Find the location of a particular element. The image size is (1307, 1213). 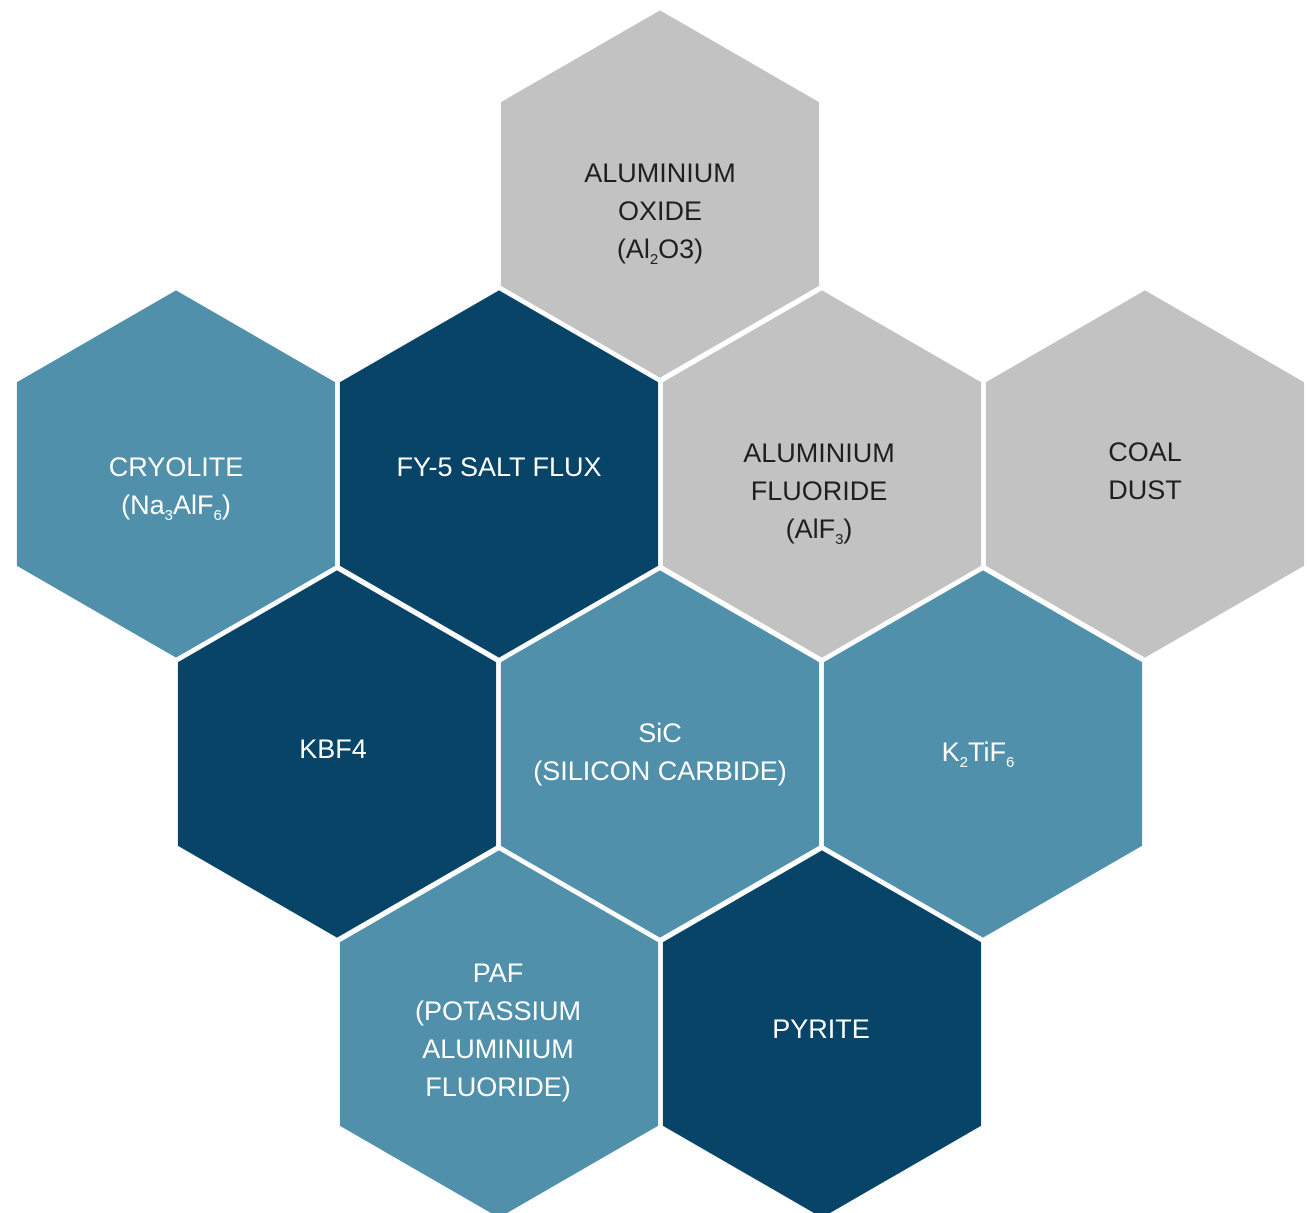

label-line: SiC is located at coordinates (660, 733).